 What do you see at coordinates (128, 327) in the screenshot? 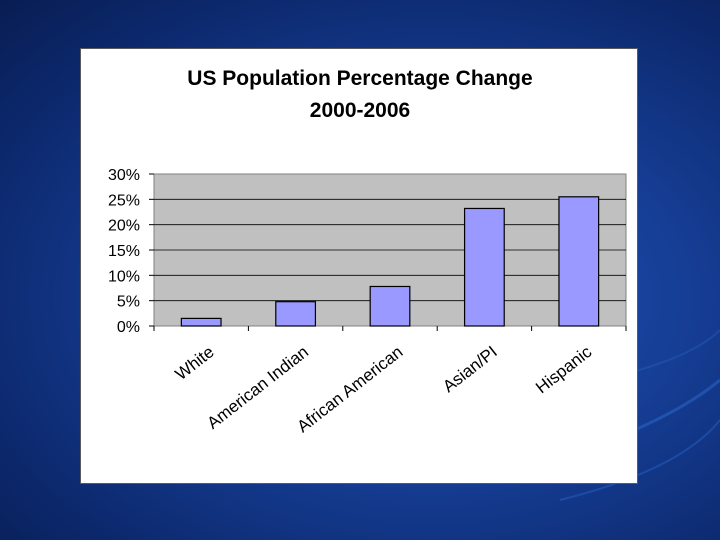
I see `y-tick-label: 0%` at bounding box center [128, 327].